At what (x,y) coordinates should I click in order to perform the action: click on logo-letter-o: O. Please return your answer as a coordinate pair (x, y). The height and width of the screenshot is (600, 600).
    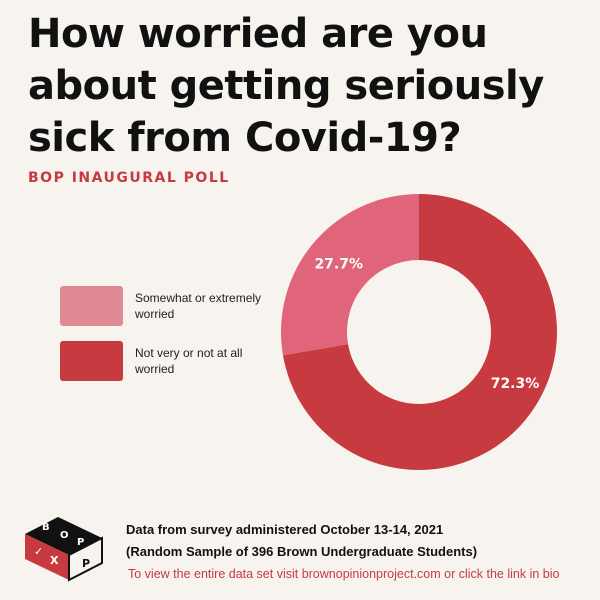
    Looking at the image, I should click on (64, 535).